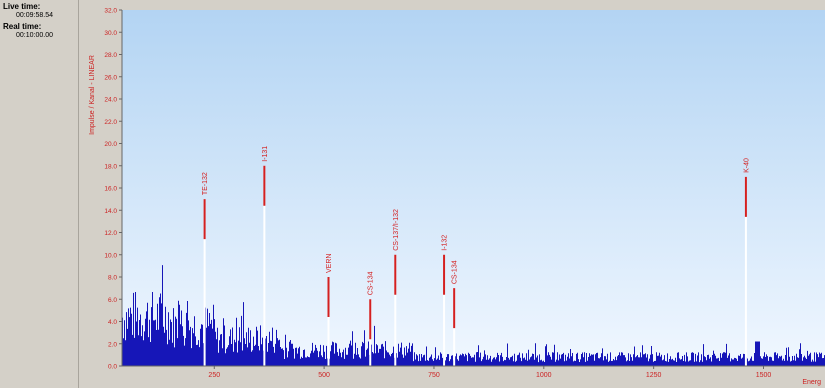  What do you see at coordinates (112, 344) in the screenshot?
I see `y-tick-label: 2.0` at bounding box center [112, 344].